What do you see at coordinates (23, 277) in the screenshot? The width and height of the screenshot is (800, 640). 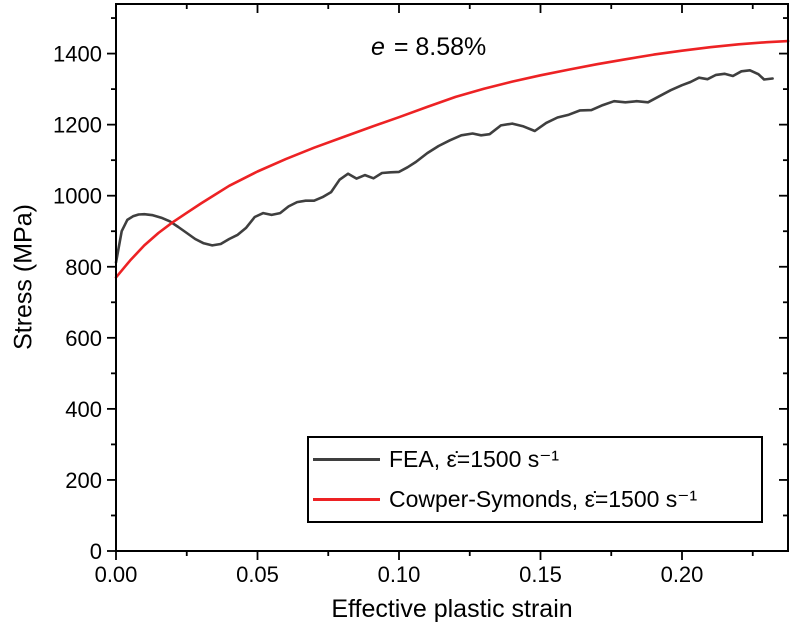 I see `y-axis-title: Stress (MPa)` at bounding box center [23, 277].